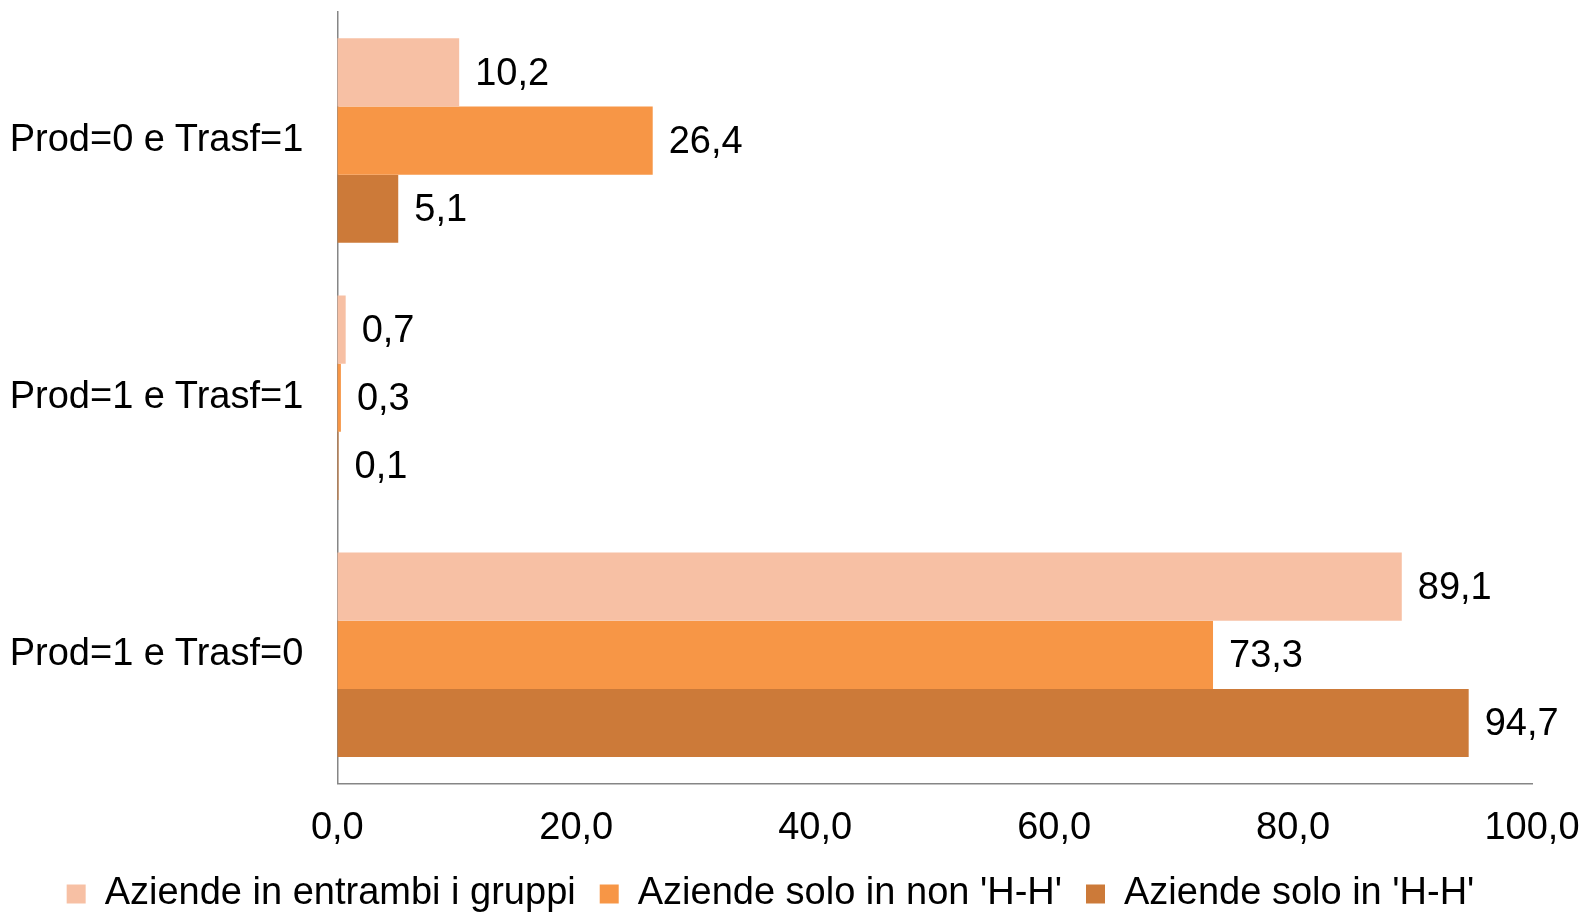 The height and width of the screenshot is (913, 1585). I want to click on legend-label: Aziende solo in non 'H-H', so click(850, 891).